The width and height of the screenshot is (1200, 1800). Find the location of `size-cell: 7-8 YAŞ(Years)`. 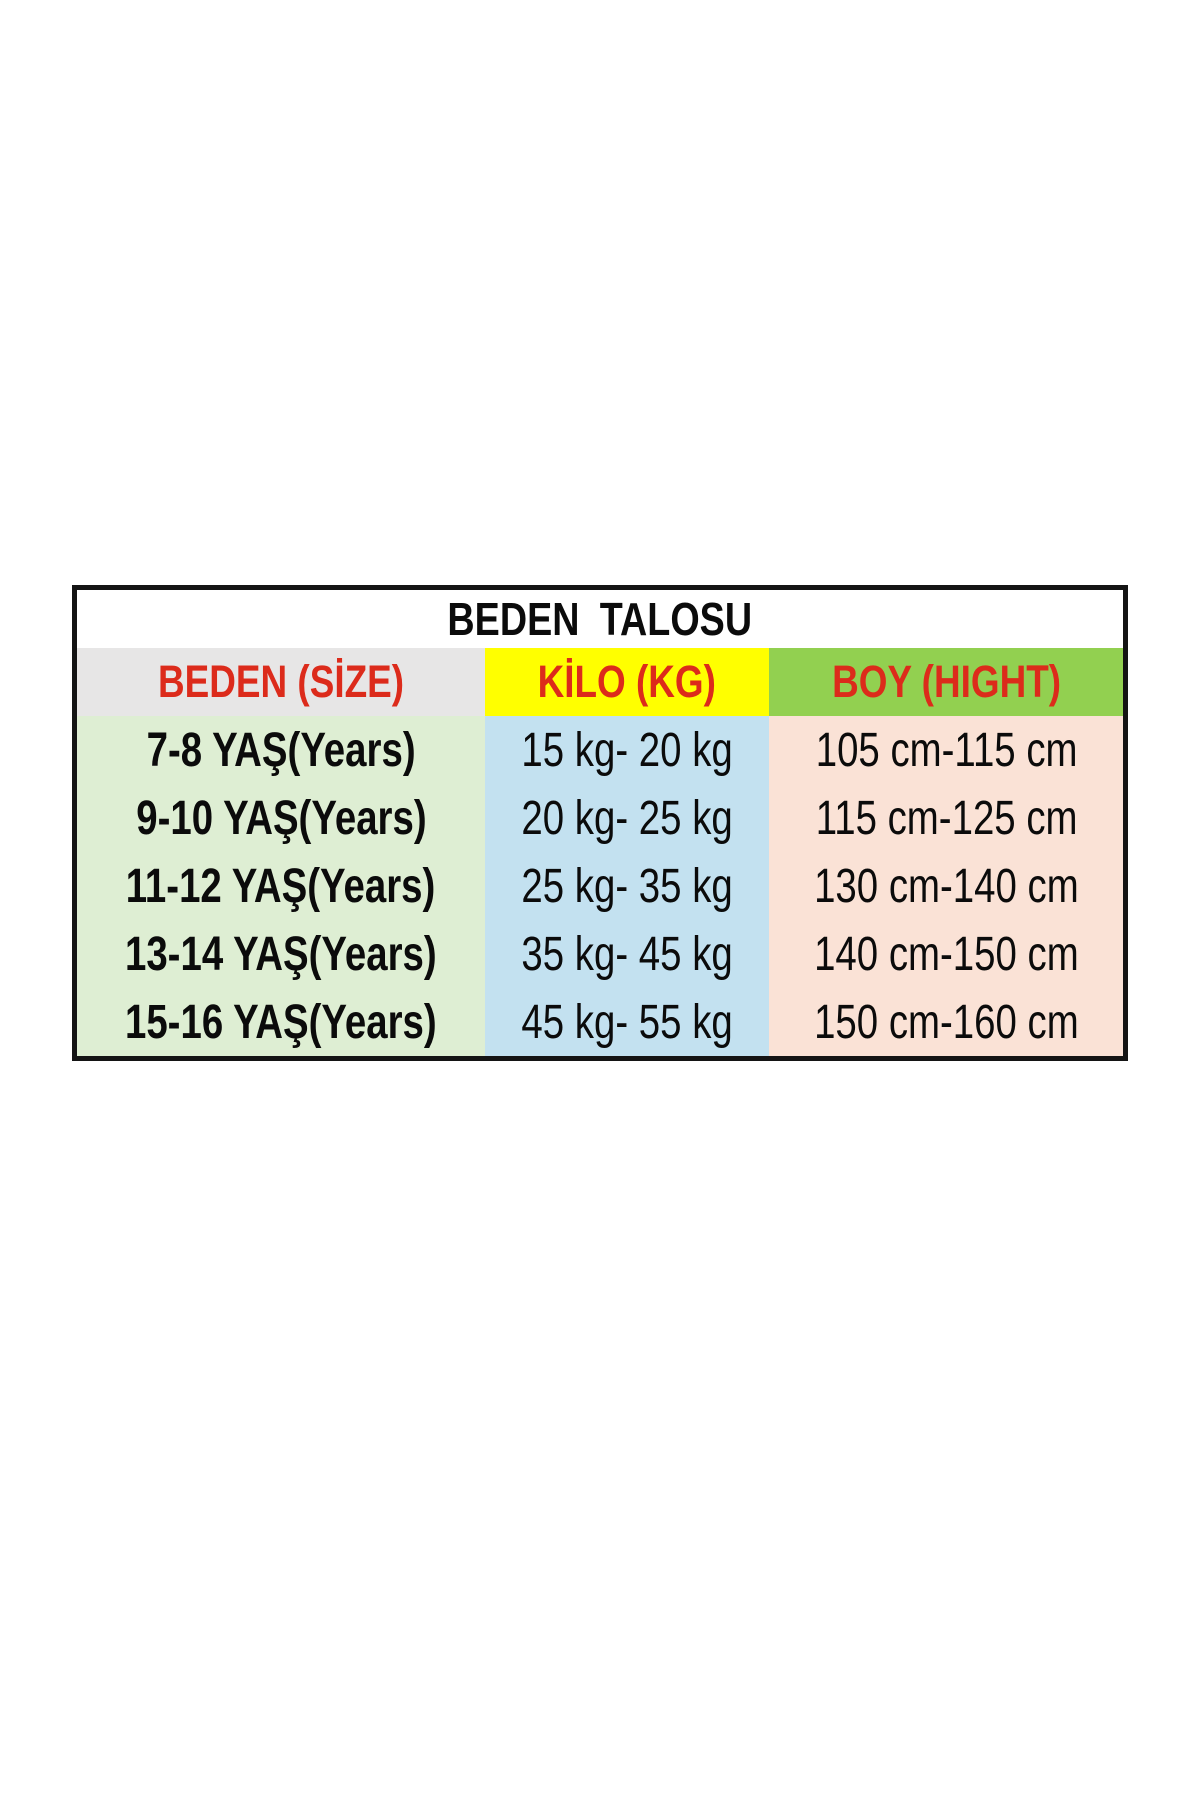

size-cell: 7-8 YAŞ(Years) is located at coordinates (281, 750).